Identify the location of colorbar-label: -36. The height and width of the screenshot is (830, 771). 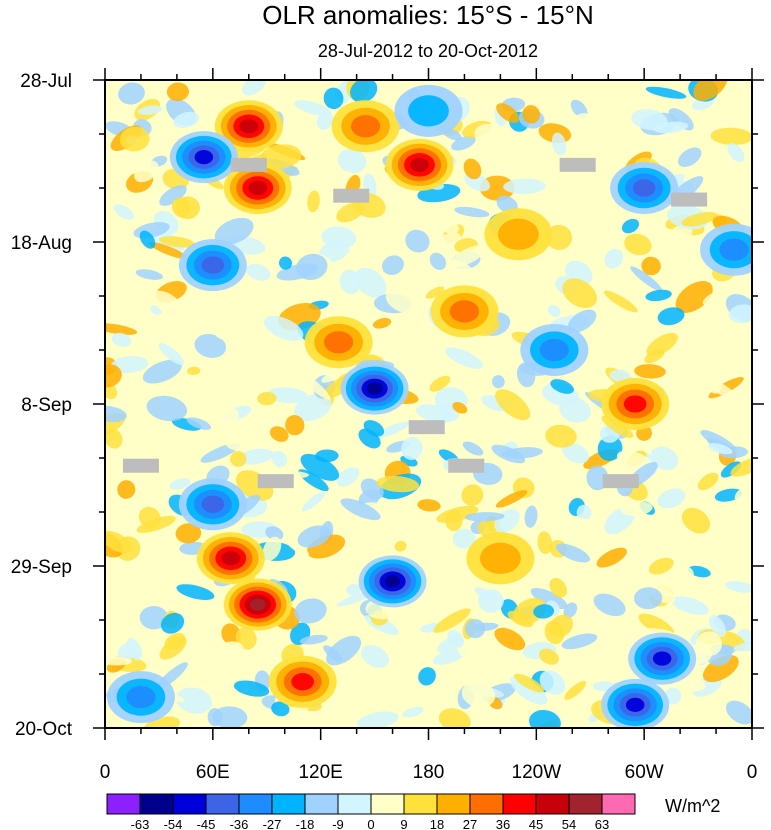
(239, 823).